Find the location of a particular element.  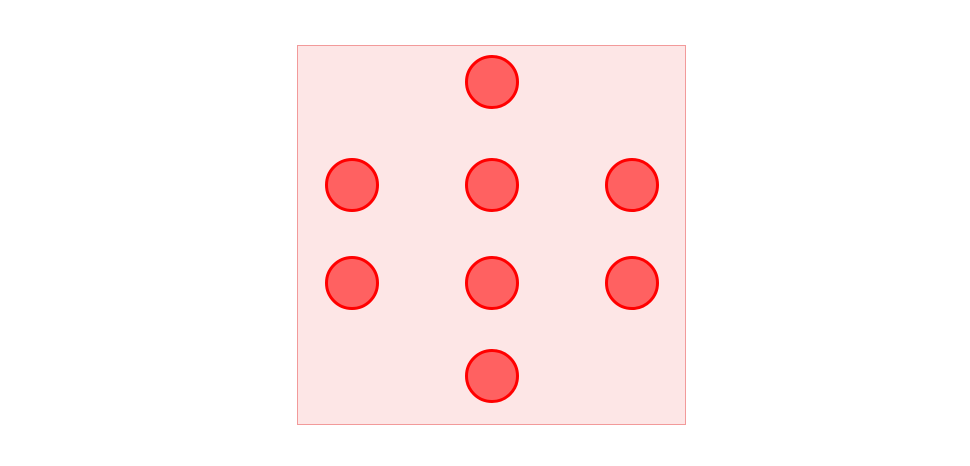

dot-row2-left is located at coordinates (352, 185).